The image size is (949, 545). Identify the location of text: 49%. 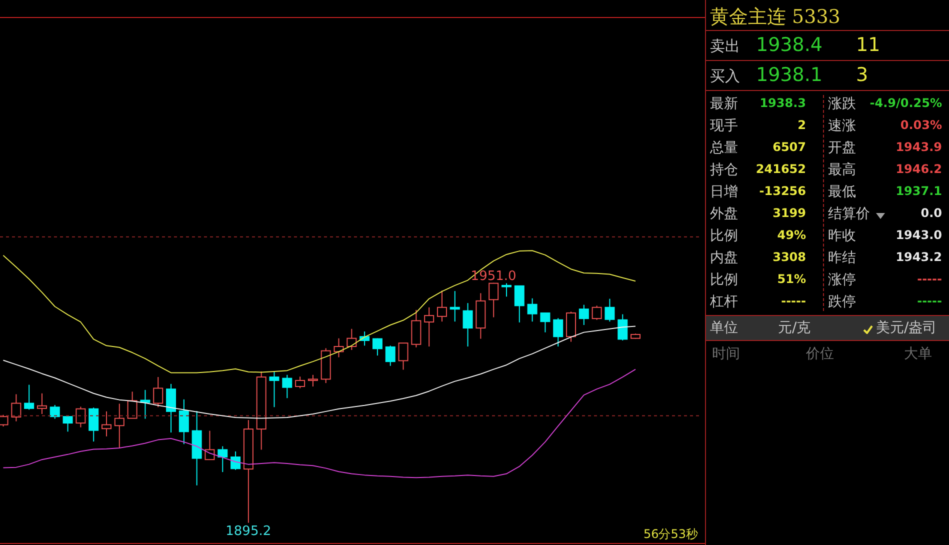
(791, 235).